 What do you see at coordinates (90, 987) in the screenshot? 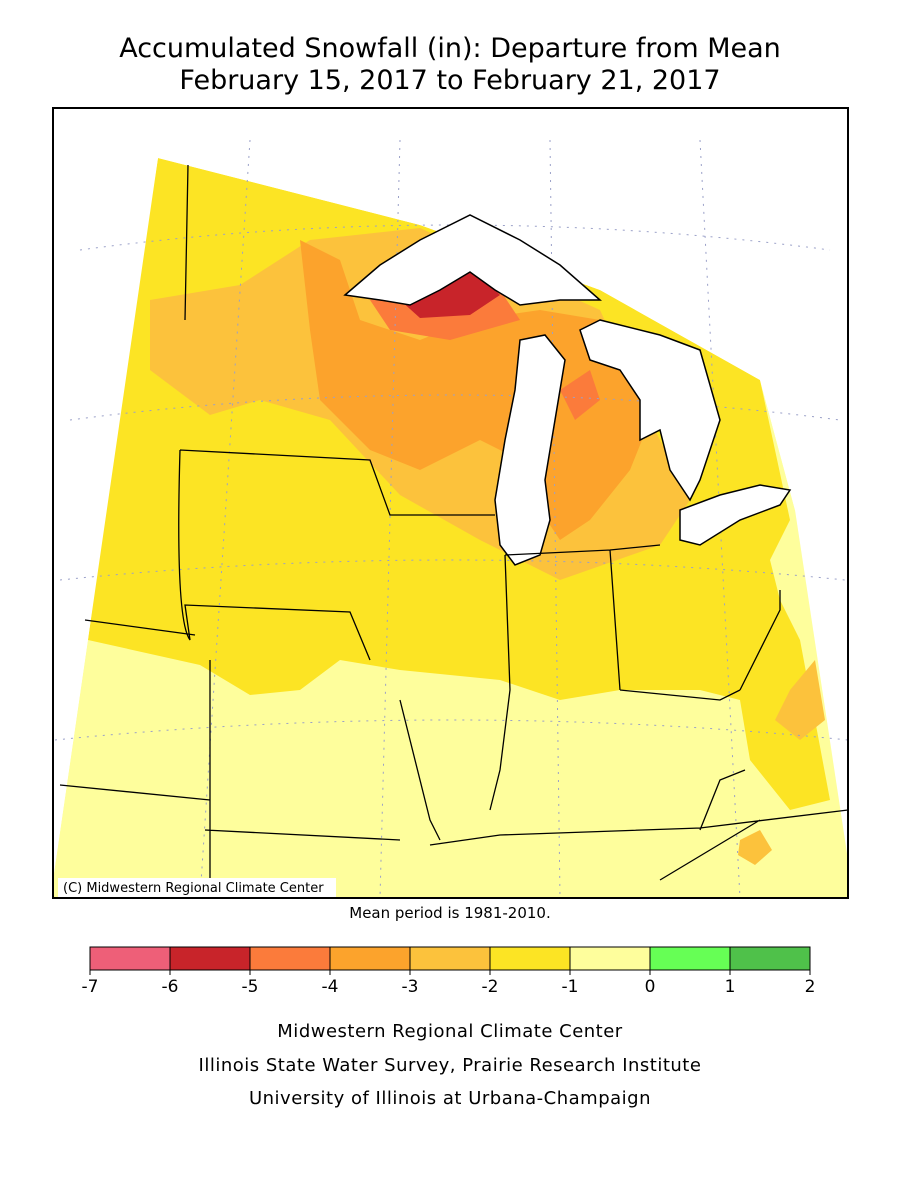
I see `legend-tick-label: -7` at bounding box center [90, 987].